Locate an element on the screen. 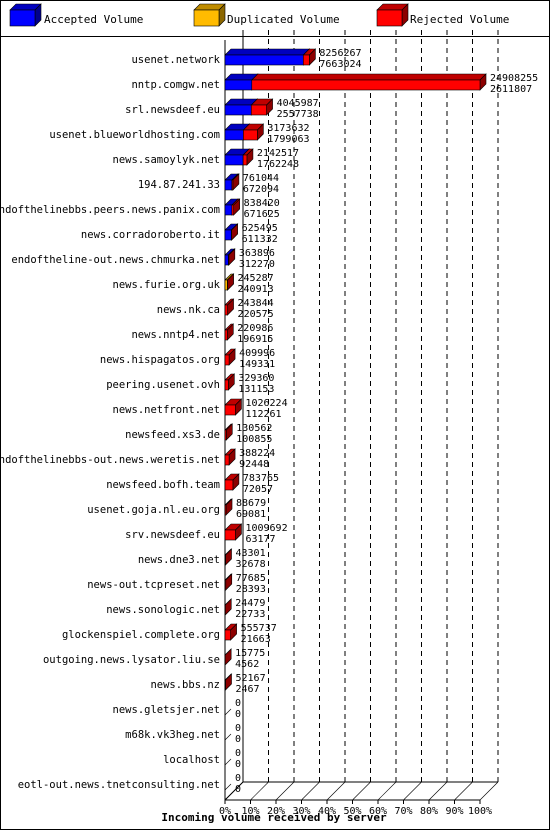 The height and width of the screenshot is (830, 550). accepted-volume-label: 2611807 is located at coordinates (511, 89).